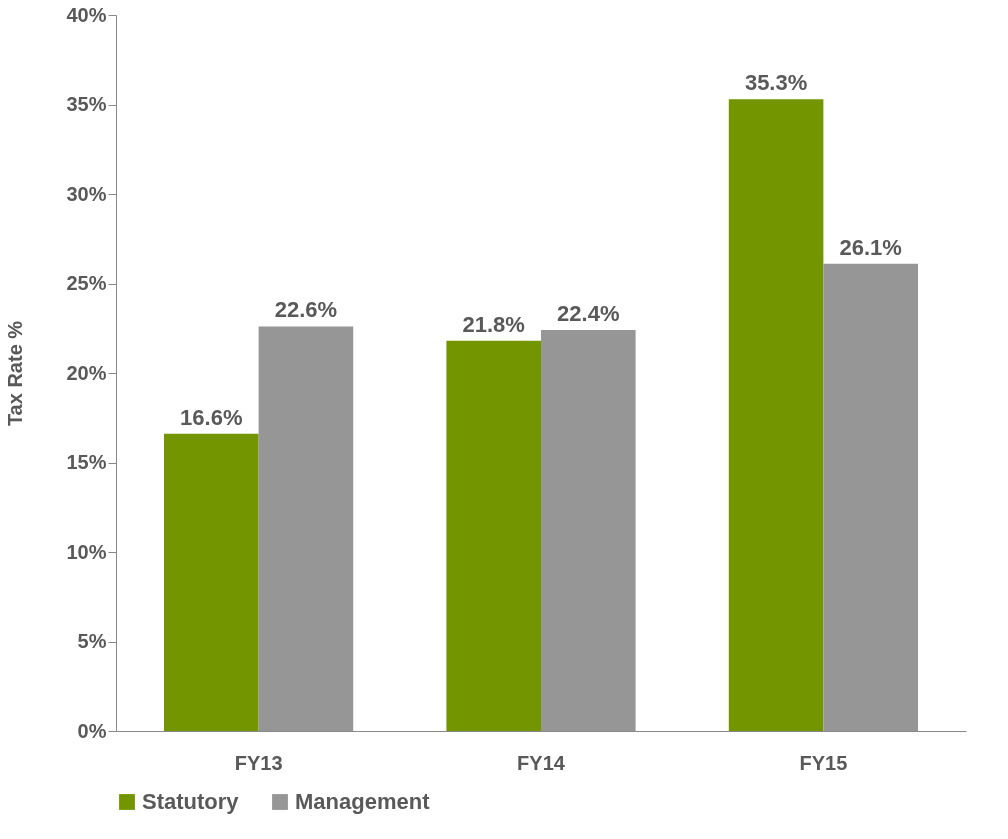 This screenshot has width=1008, height=839. Describe the element at coordinates (86, 462) in the screenshot. I see `y-tick-label: 15%` at that location.